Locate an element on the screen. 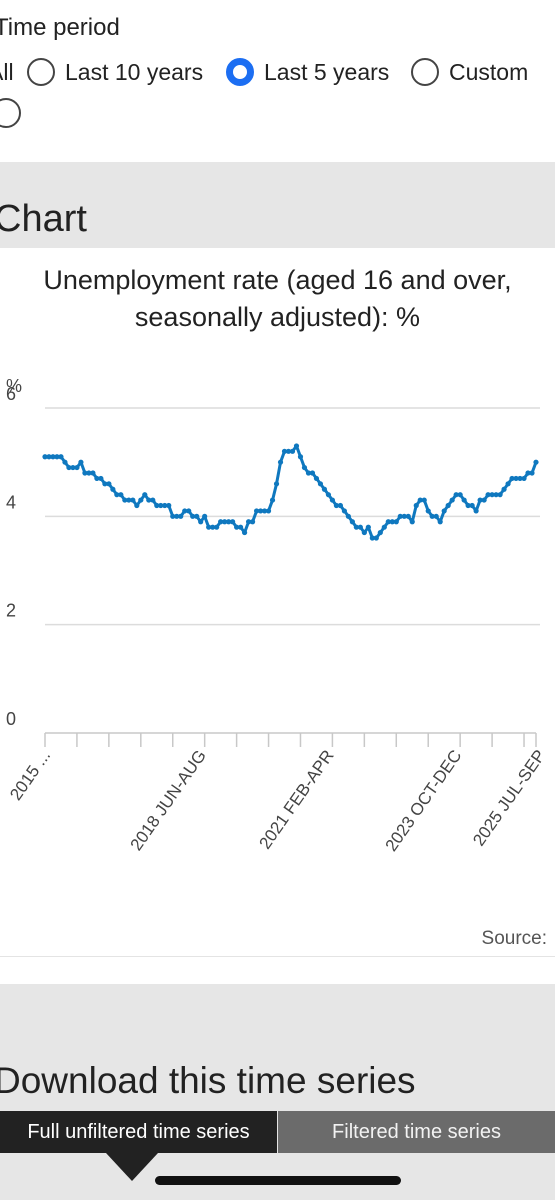 This screenshot has height=1200, width=555. tab-full-unfiltered: Full unfiltered time series is located at coordinates (138, 1132).